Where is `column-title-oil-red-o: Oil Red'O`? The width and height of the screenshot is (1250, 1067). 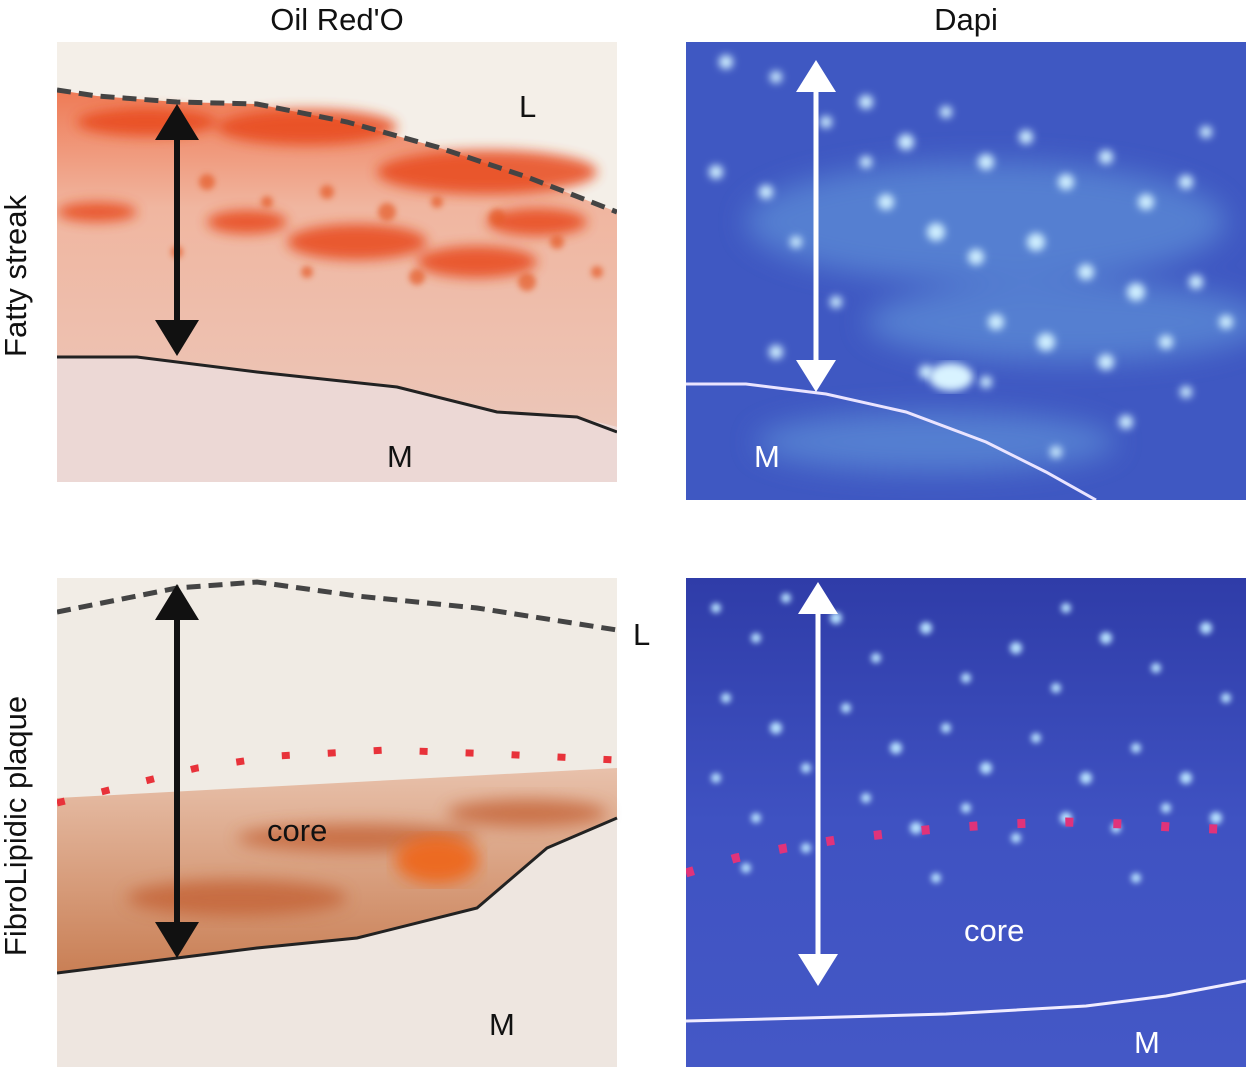
column-title-oil-red-o: Oil Red'O is located at coordinates (337, 19).